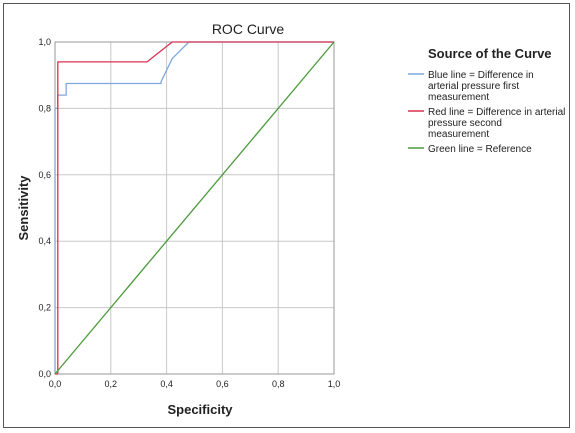 The height and width of the screenshot is (433, 575). Describe the element at coordinates (480, 149) in the screenshot. I see `legend-entry-text: Green line = Reference` at that location.